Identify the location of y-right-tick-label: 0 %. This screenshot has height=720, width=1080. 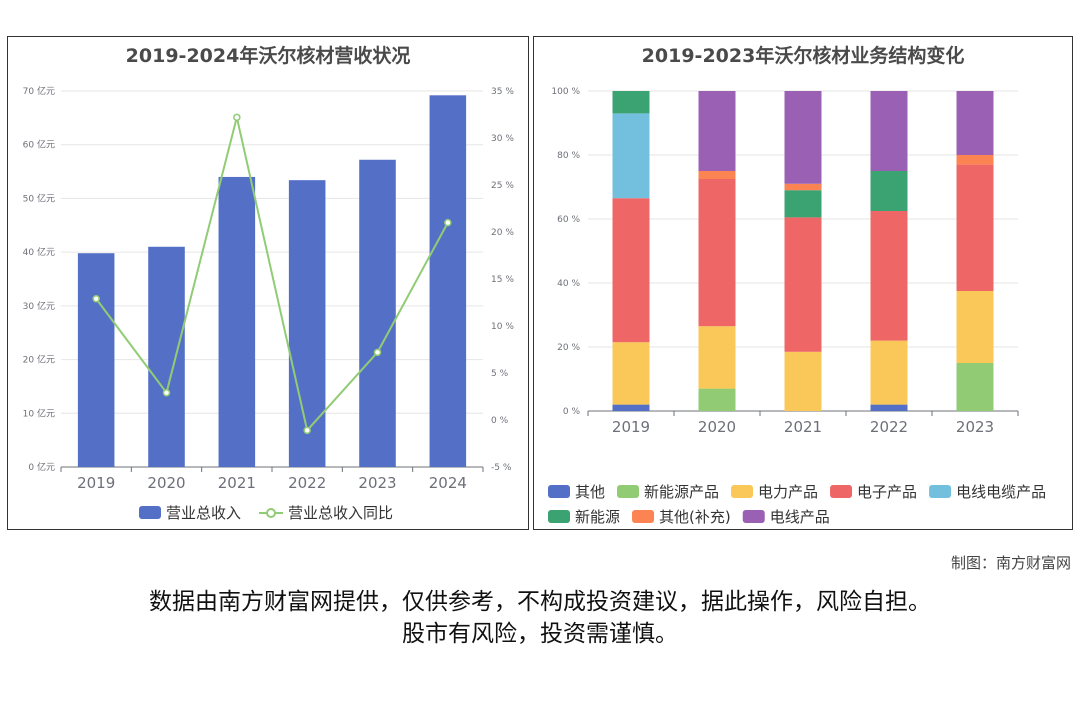
(500, 421).